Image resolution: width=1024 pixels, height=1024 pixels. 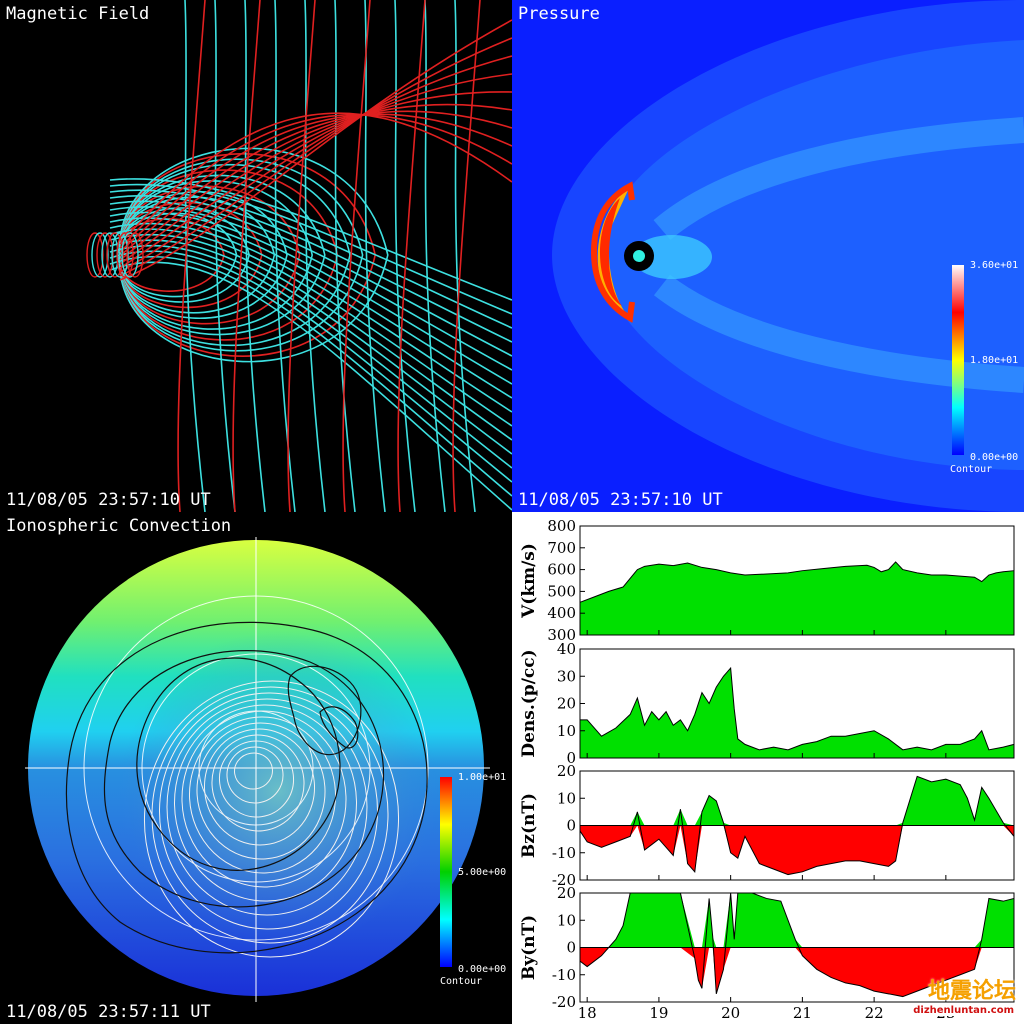 I want to click on y-tick-label: 40, so click(x=566, y=649).